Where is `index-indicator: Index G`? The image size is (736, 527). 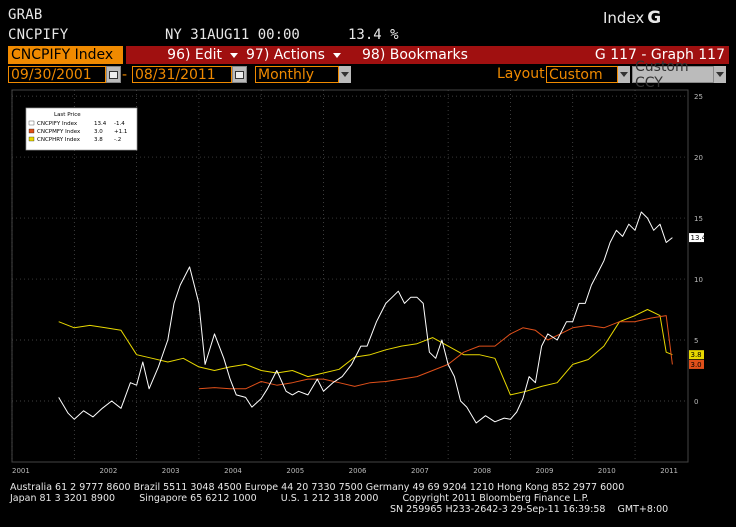
index-indicator: Index G is located at coordinates (632, 18).